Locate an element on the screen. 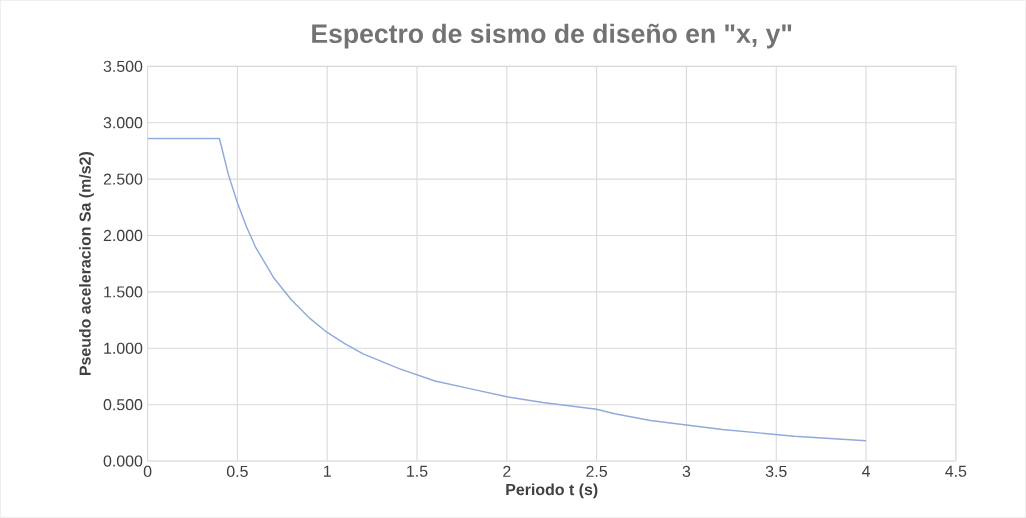 The width and height of the screenshot is (1026, 518). x-tick-label: 3.5 is located at coordinates (776, 471).